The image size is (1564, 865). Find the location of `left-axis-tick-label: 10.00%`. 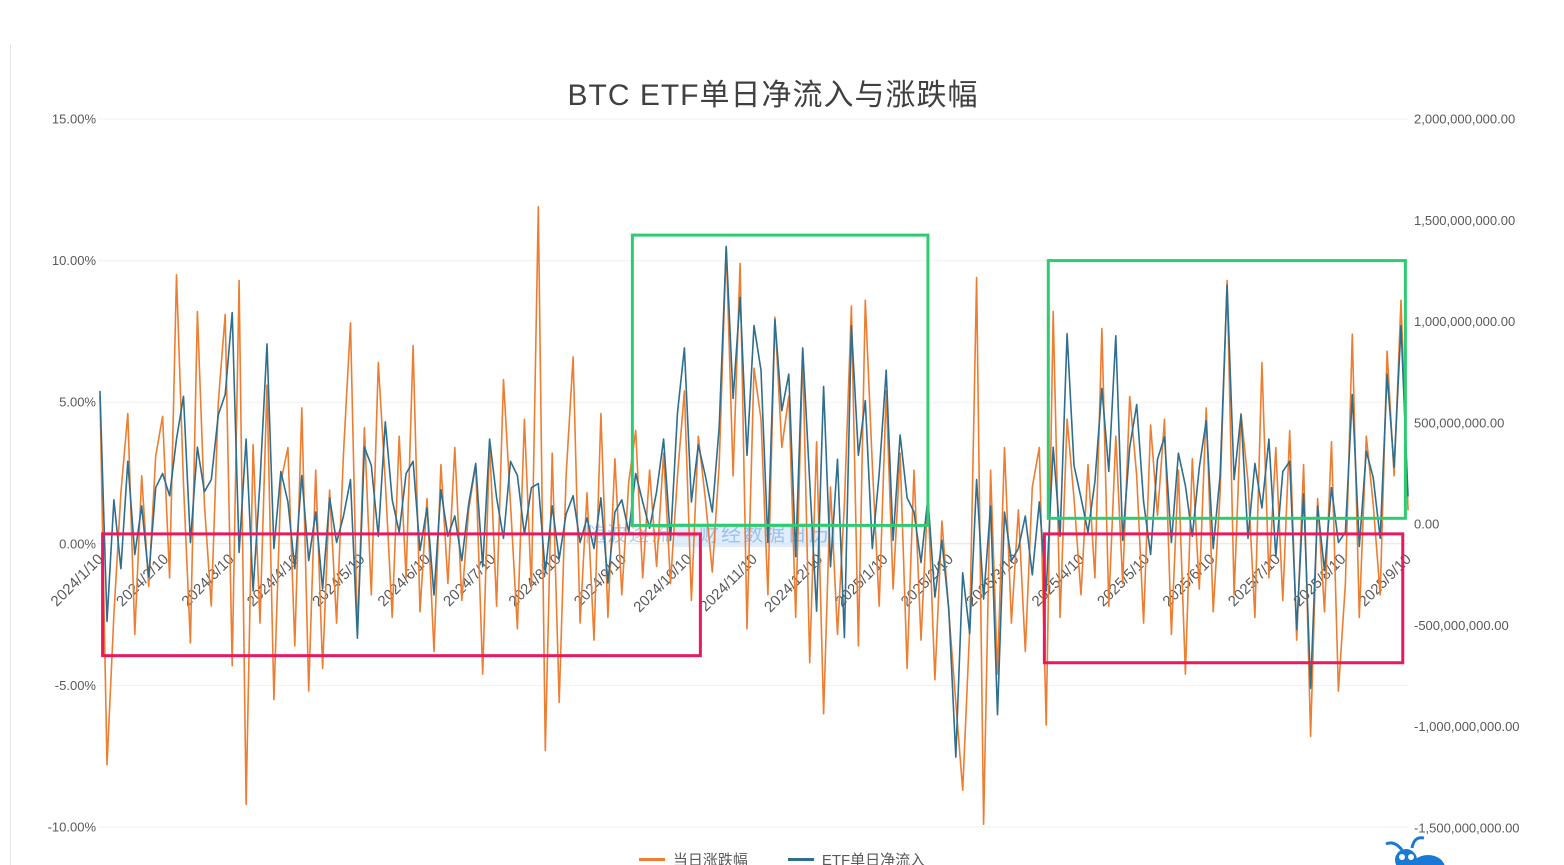

left-axis-tick-label: 10.00% is located at coordinates (74, 260).